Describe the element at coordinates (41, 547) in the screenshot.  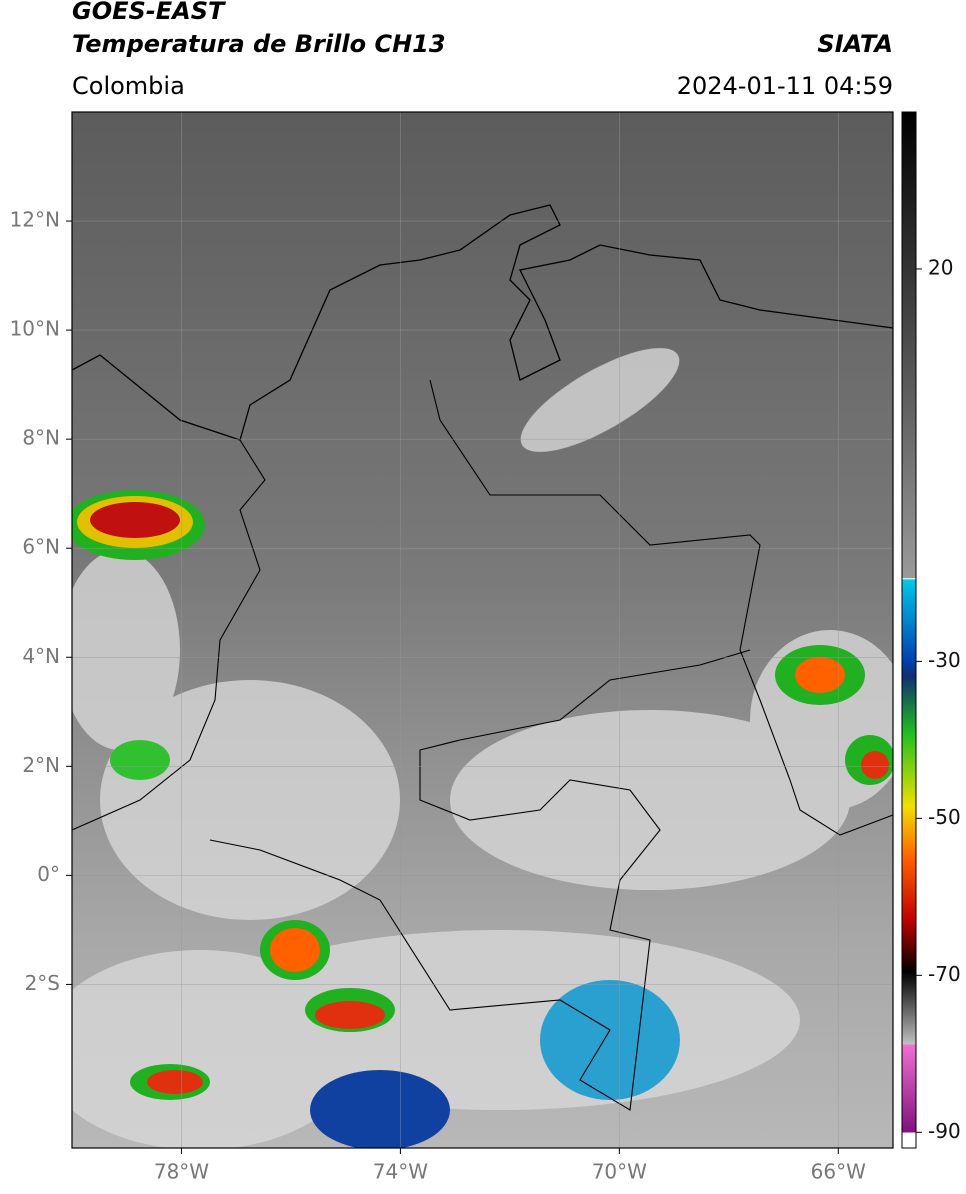
I see `y-tick-label: 6°N` at that location.